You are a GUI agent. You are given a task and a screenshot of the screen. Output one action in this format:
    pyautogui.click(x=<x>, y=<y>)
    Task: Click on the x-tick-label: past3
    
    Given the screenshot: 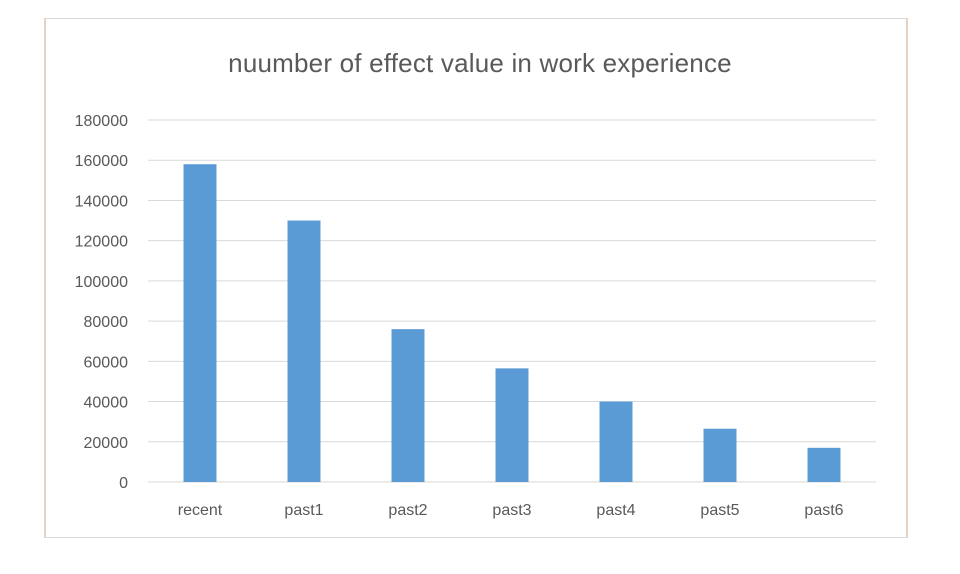 What is the action you would take?
    pyautogui.click(x=511, y=510)
    